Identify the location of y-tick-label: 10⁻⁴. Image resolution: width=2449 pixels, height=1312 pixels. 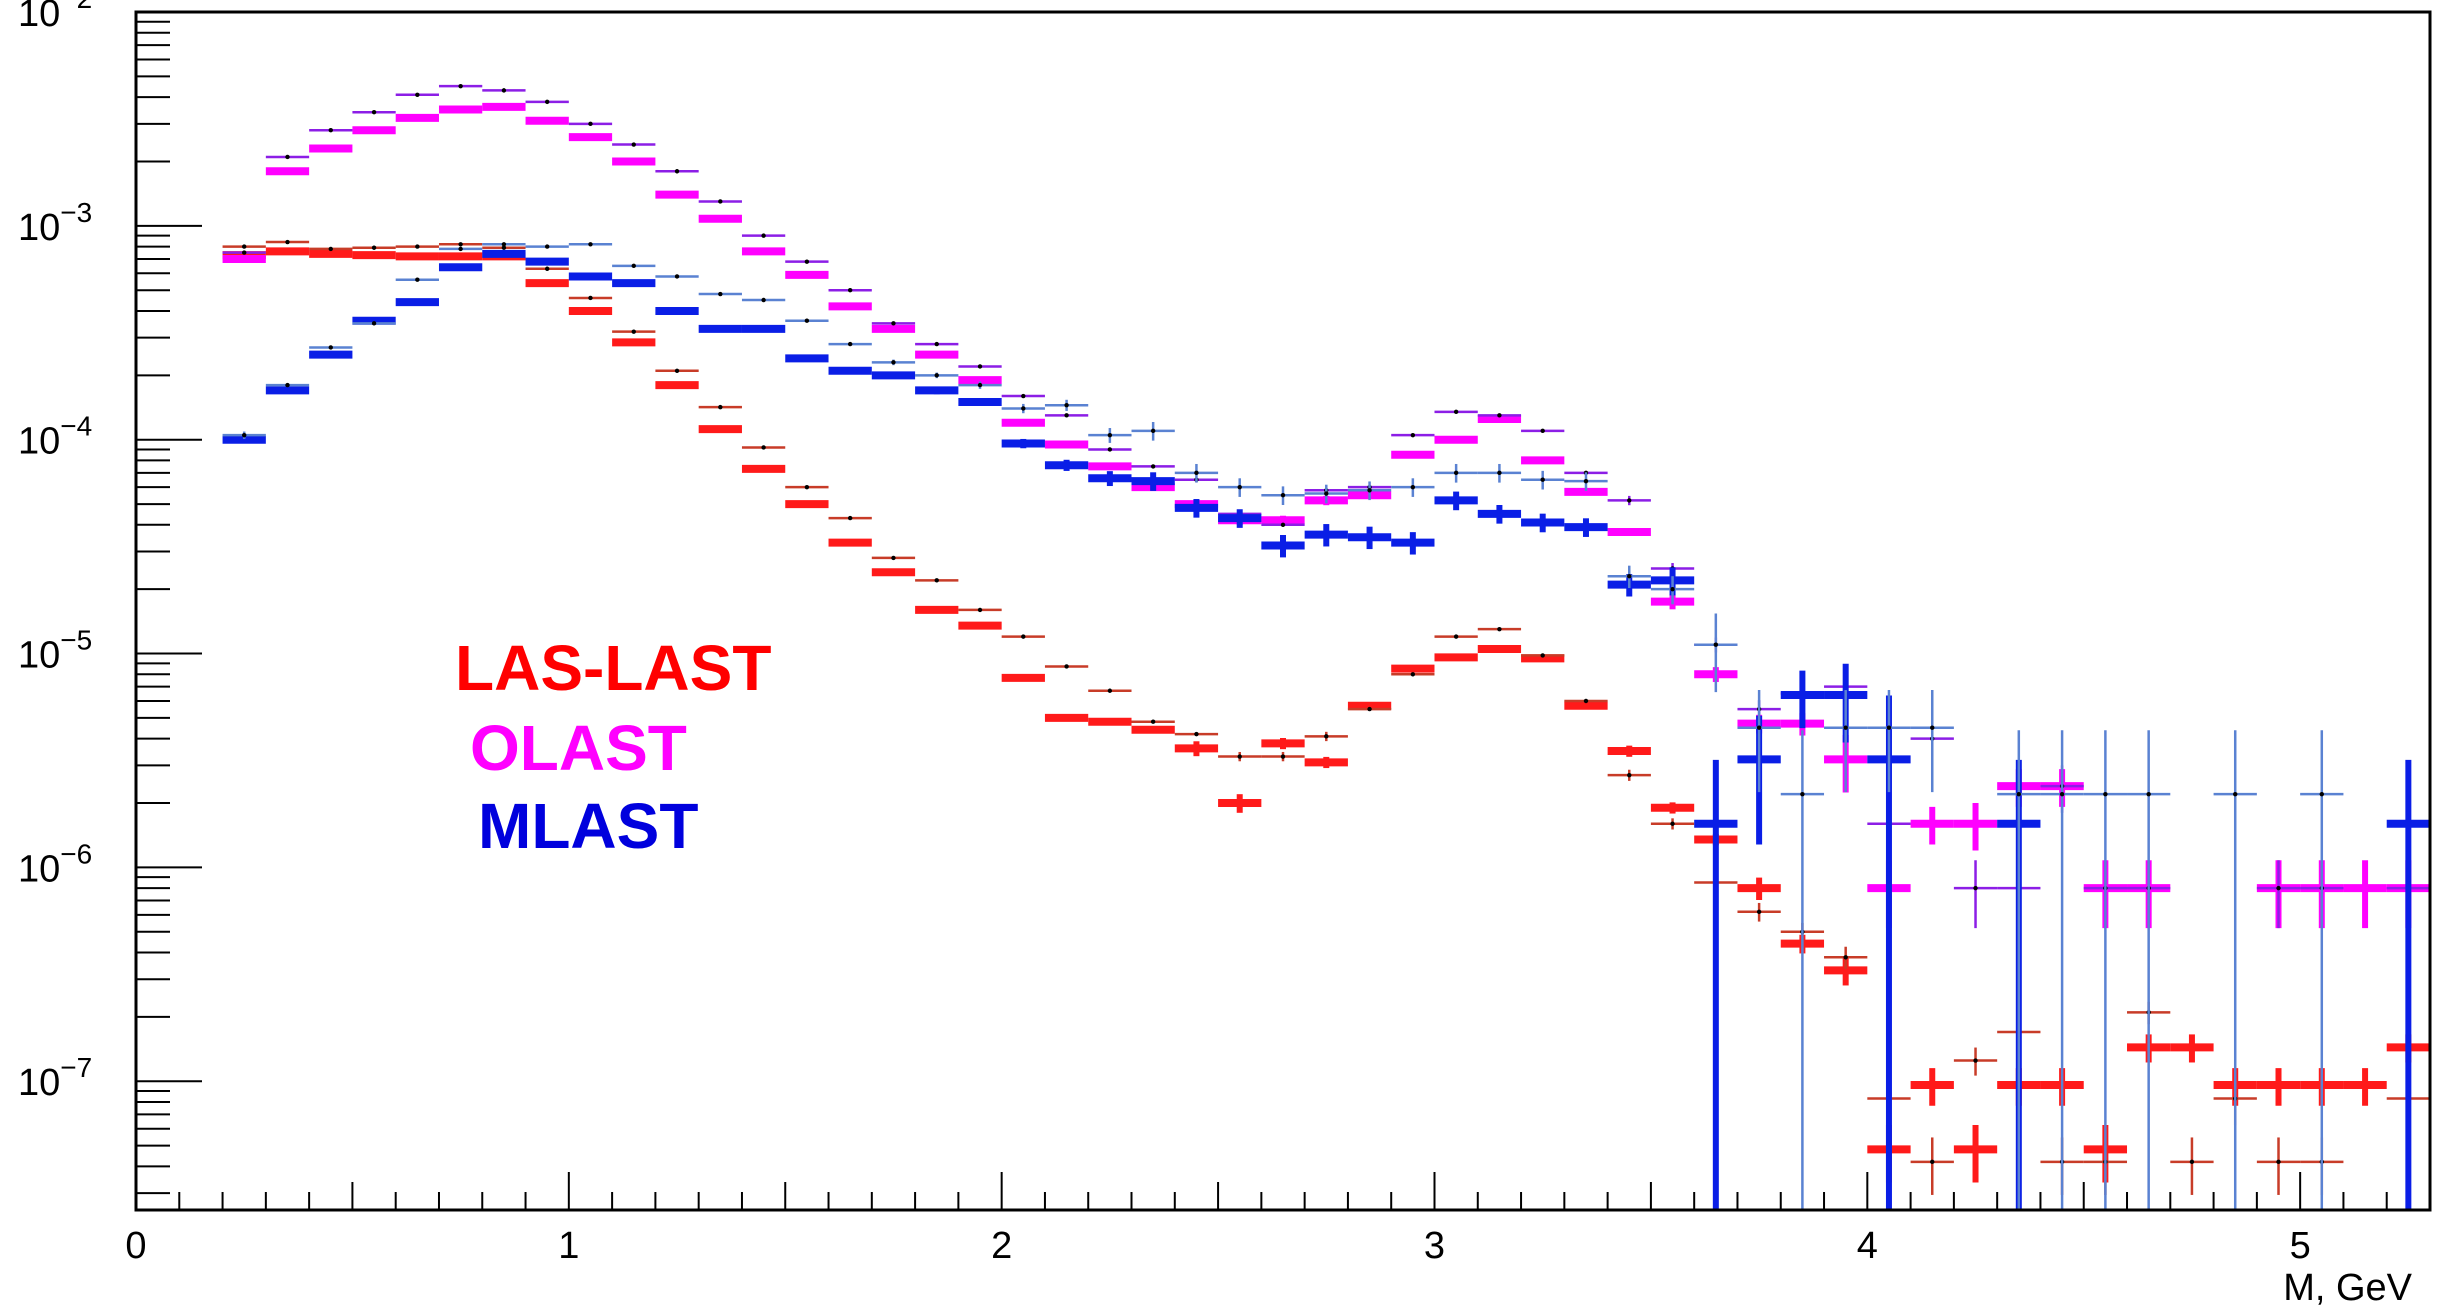
(55, 437).